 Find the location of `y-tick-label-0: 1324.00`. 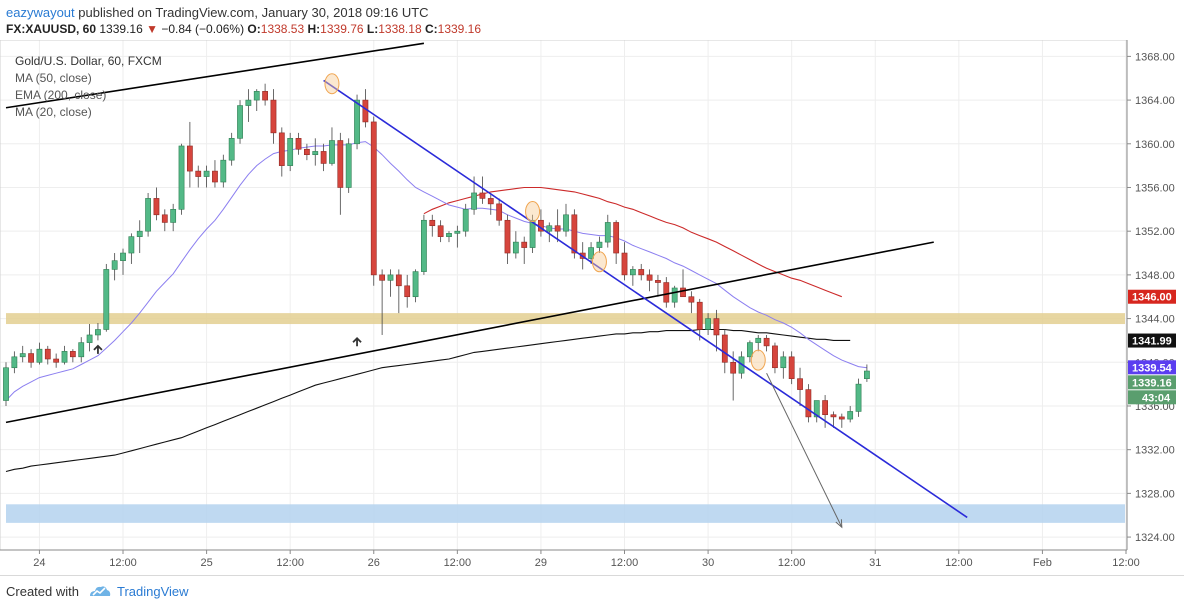

y-tick-label-0: 1324.00 is located at coordinates (1155, 538).